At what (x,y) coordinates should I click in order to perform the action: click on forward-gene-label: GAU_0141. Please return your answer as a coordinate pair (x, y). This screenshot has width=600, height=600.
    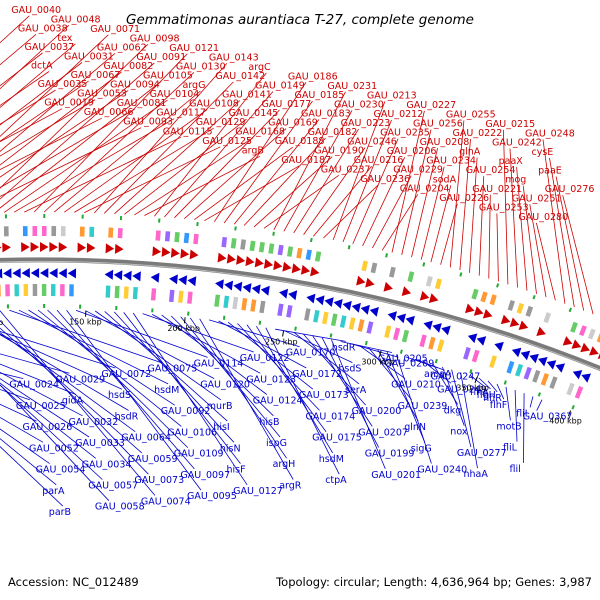
    Looking at the image, I should click on (247, 95).